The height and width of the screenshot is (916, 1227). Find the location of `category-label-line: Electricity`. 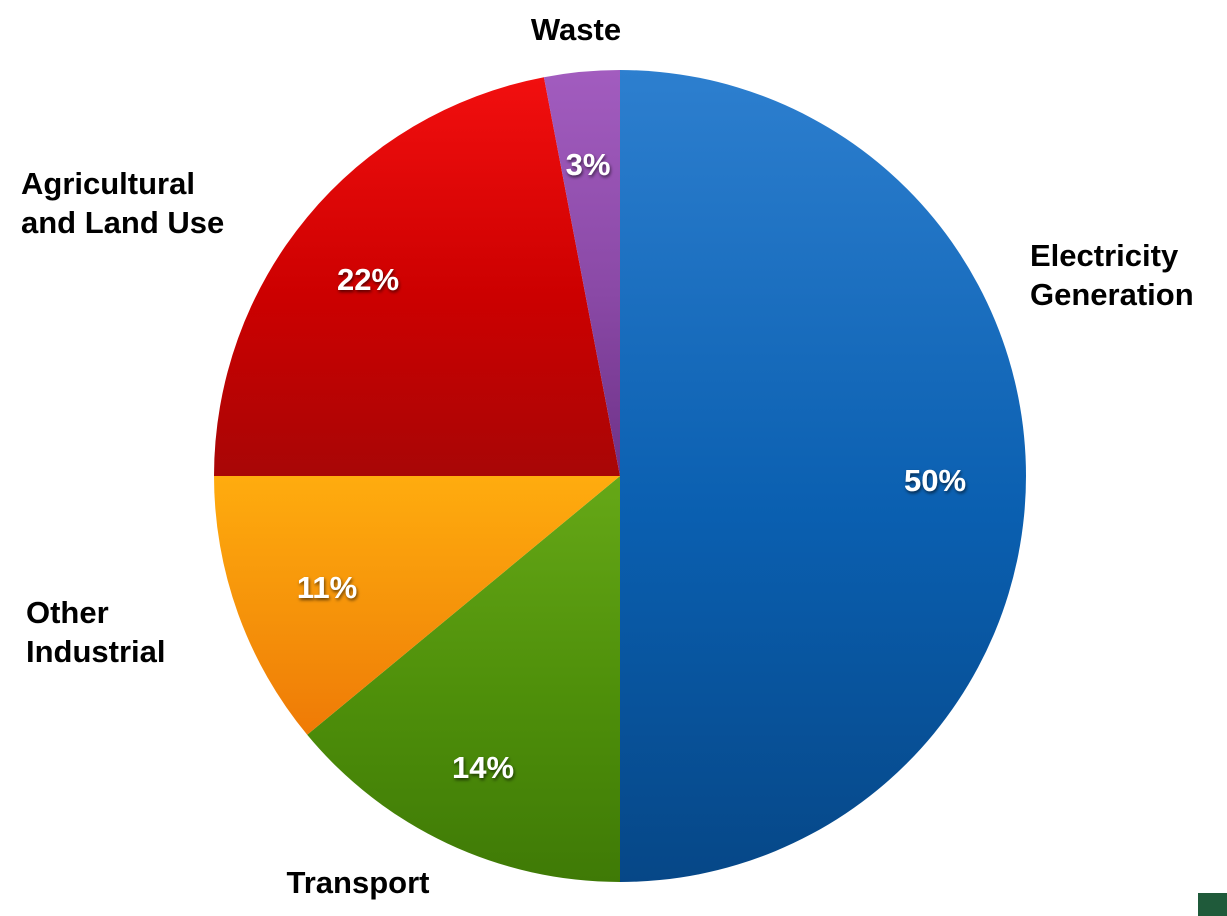

category-label-line: Electricity is located at coordinates (1104, 255).